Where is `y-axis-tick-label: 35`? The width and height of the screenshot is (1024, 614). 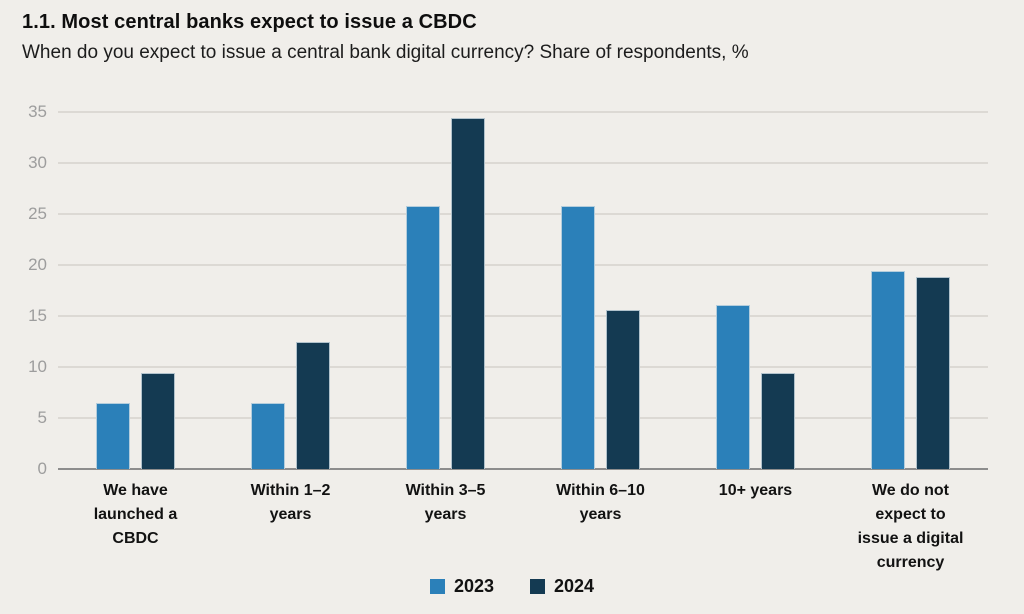 y-axis-tick-label: 35 is located at coordinates (37, 111).